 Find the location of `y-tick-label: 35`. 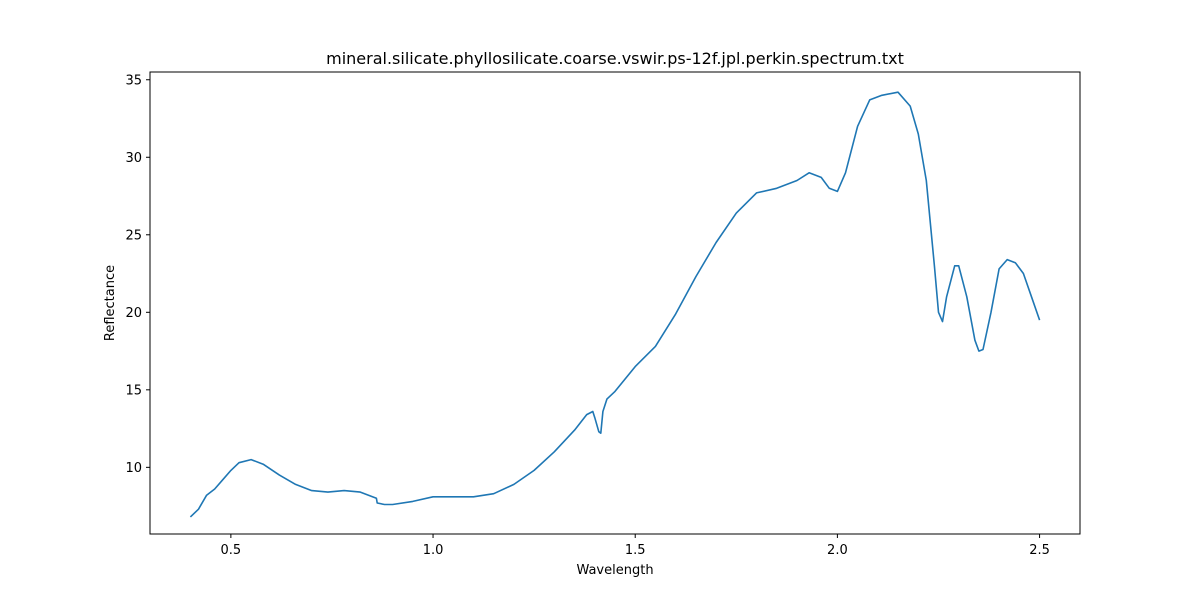

y-tick-label: 35 is located at coordinates (133, 80).